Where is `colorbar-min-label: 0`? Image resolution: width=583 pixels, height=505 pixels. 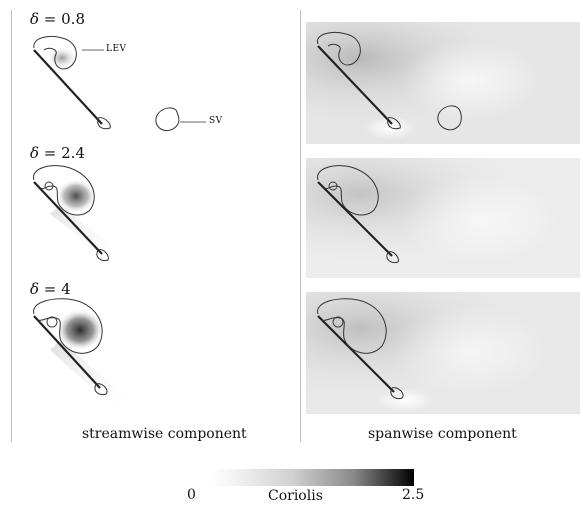 colorbar-min-label: 0 is located at coordinates (191, 495).